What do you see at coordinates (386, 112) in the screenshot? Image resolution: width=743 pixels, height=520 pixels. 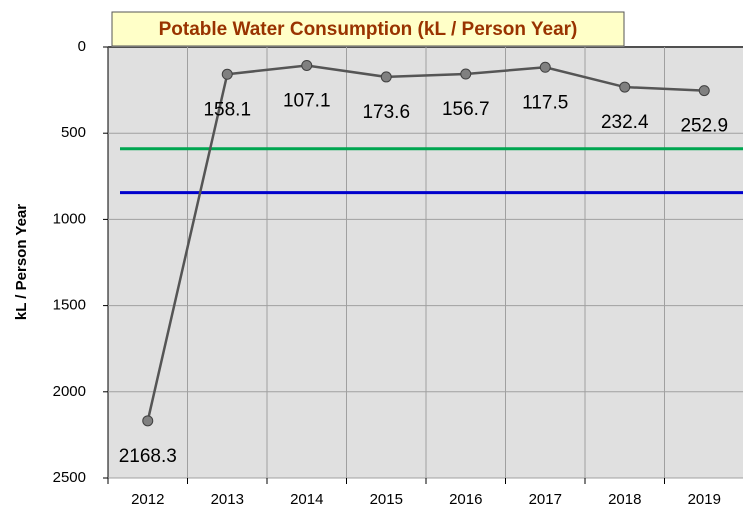 I see `data-label: 173.6` at bounding box center [386, 112].